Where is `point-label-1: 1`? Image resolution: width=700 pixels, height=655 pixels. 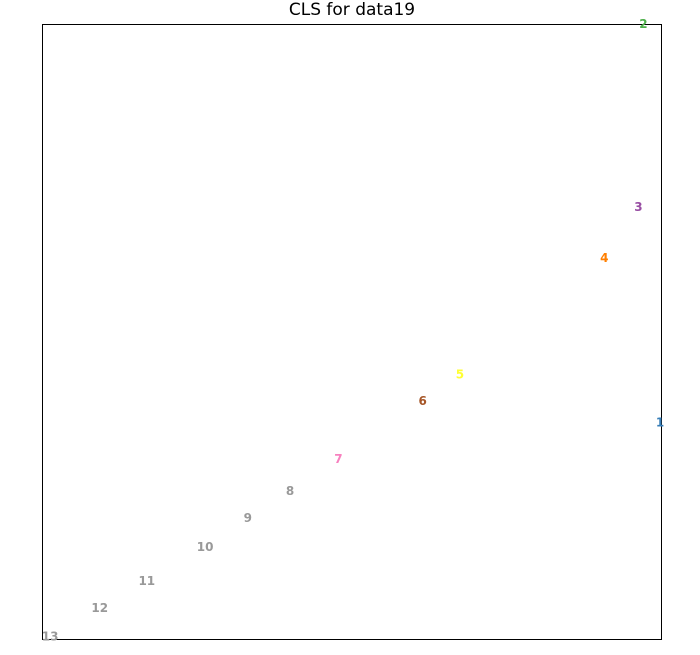 point-label-1: 1 is located at coordinates (660, 423).